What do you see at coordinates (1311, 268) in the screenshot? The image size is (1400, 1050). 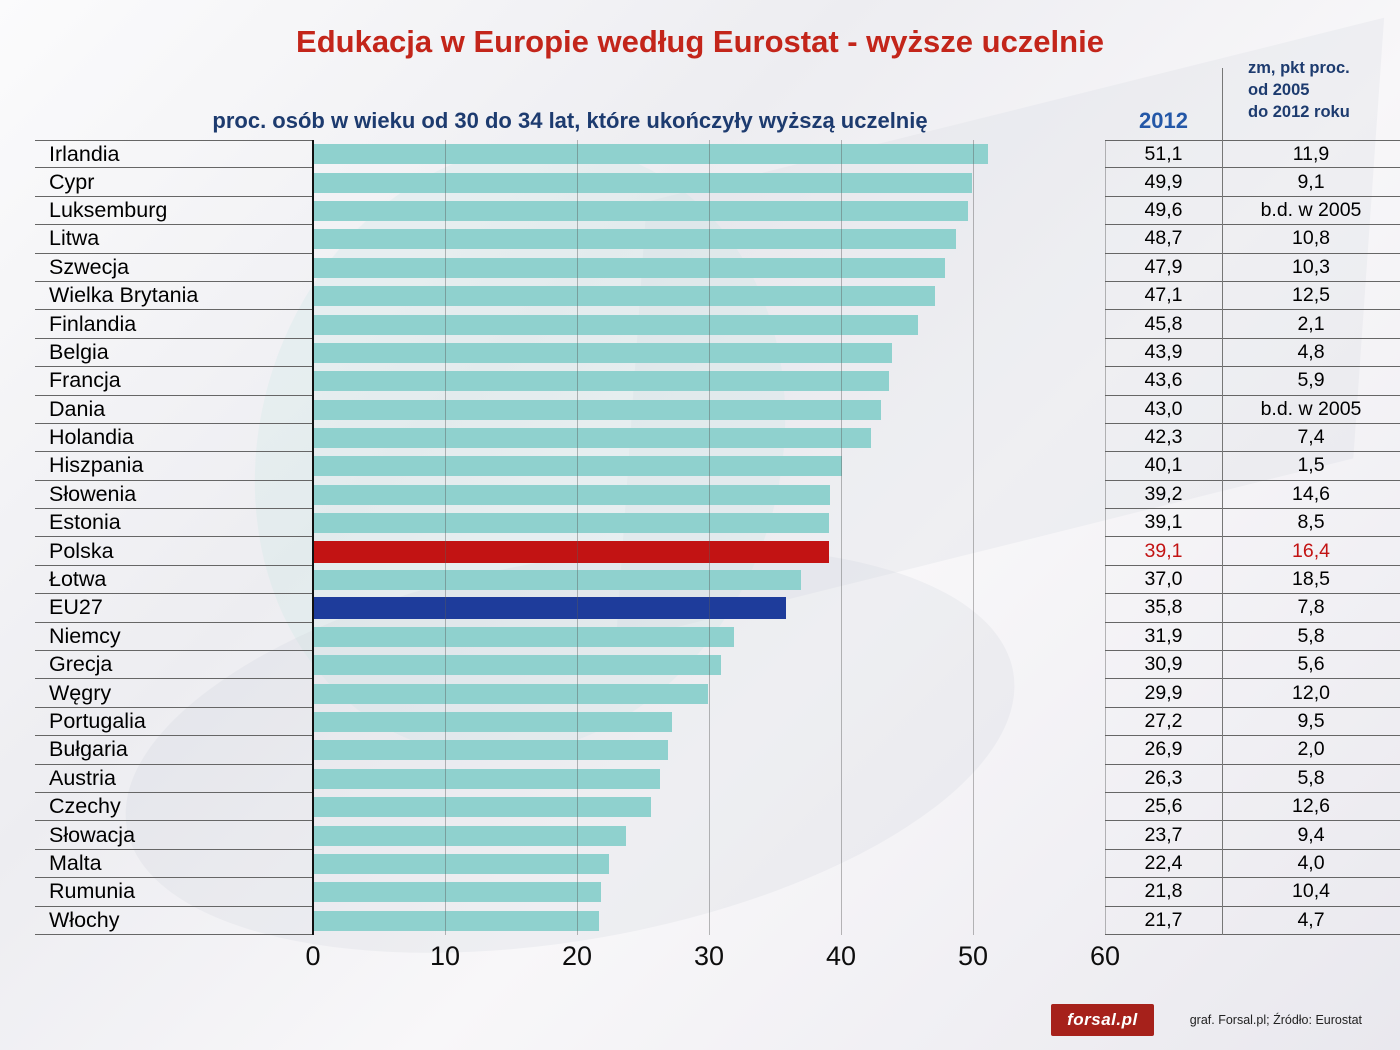 I see `change-since-2005: 10,3` at bounding box center [1311, 268].